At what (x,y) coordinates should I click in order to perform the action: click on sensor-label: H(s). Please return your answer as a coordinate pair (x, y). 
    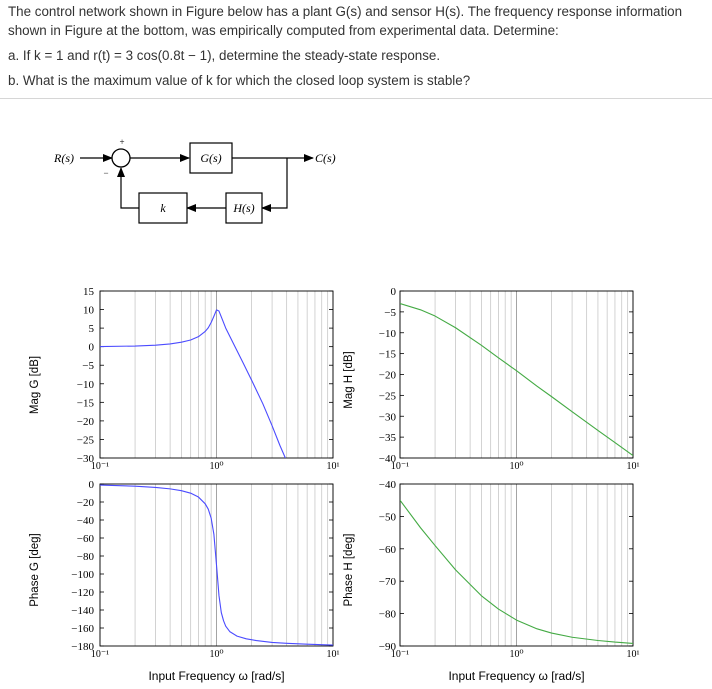
    Looking at the image, I should click on (243, 208).